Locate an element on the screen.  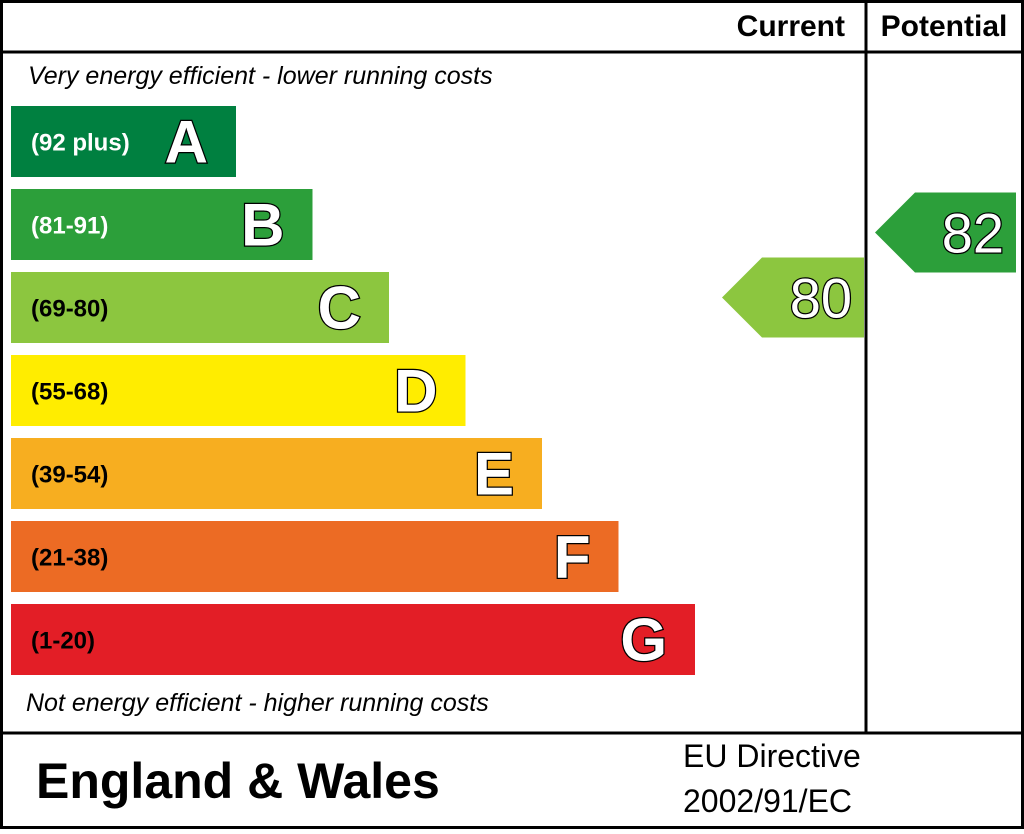
band-letter-f: F is located at coordinates (572, 557).